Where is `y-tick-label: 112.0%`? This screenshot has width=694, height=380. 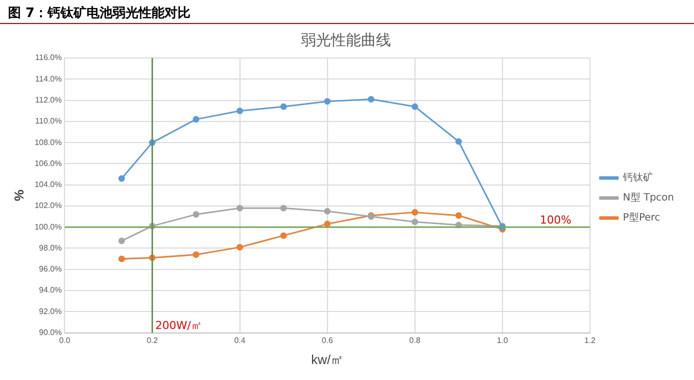
y-tick-label: 112.0% is located at coordinates (48, 99).